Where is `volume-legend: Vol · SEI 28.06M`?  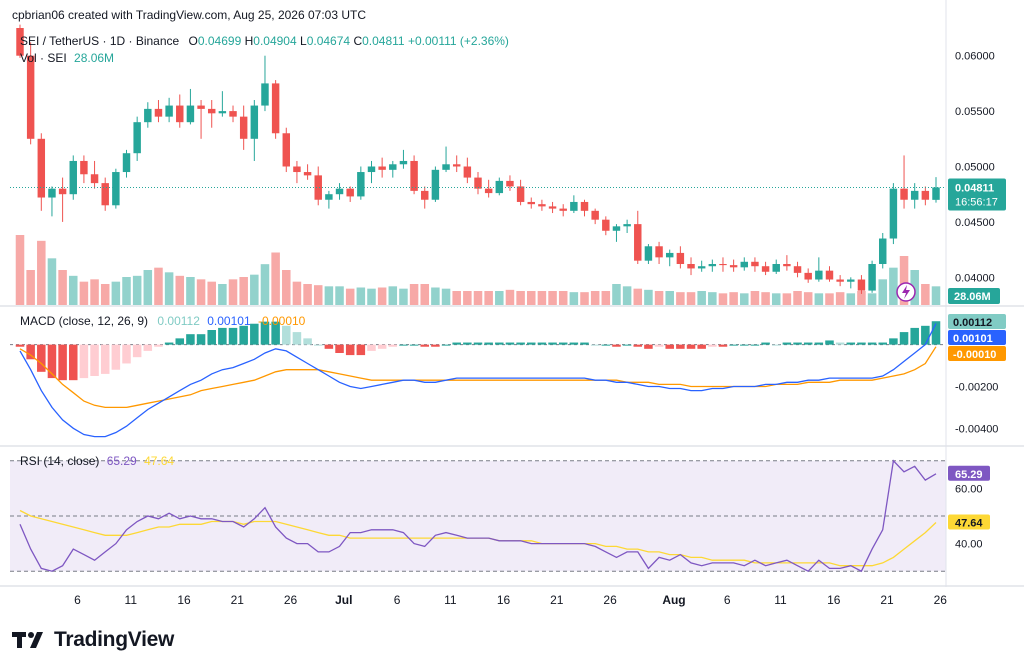 volume-legend: Vol · SEI 28.06M is located at coordinates (67, 58).